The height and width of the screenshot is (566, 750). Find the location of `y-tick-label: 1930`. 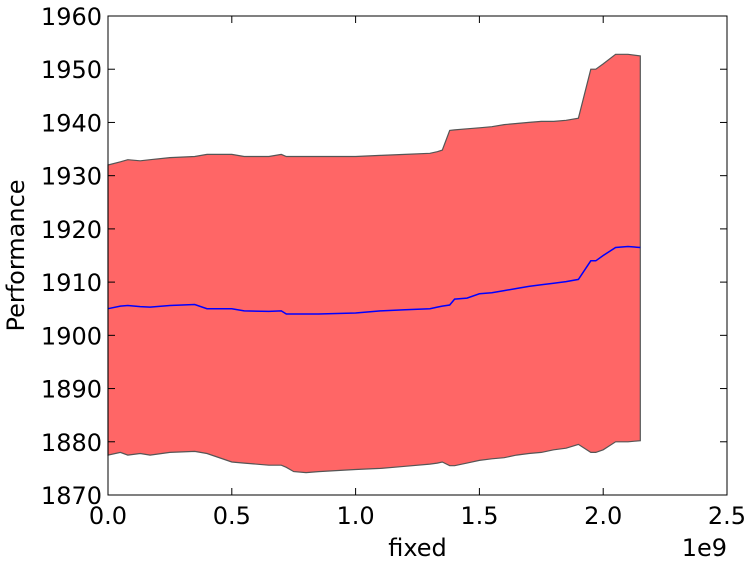

y-tick-label: 1930 is located at coordinates (71, 177).